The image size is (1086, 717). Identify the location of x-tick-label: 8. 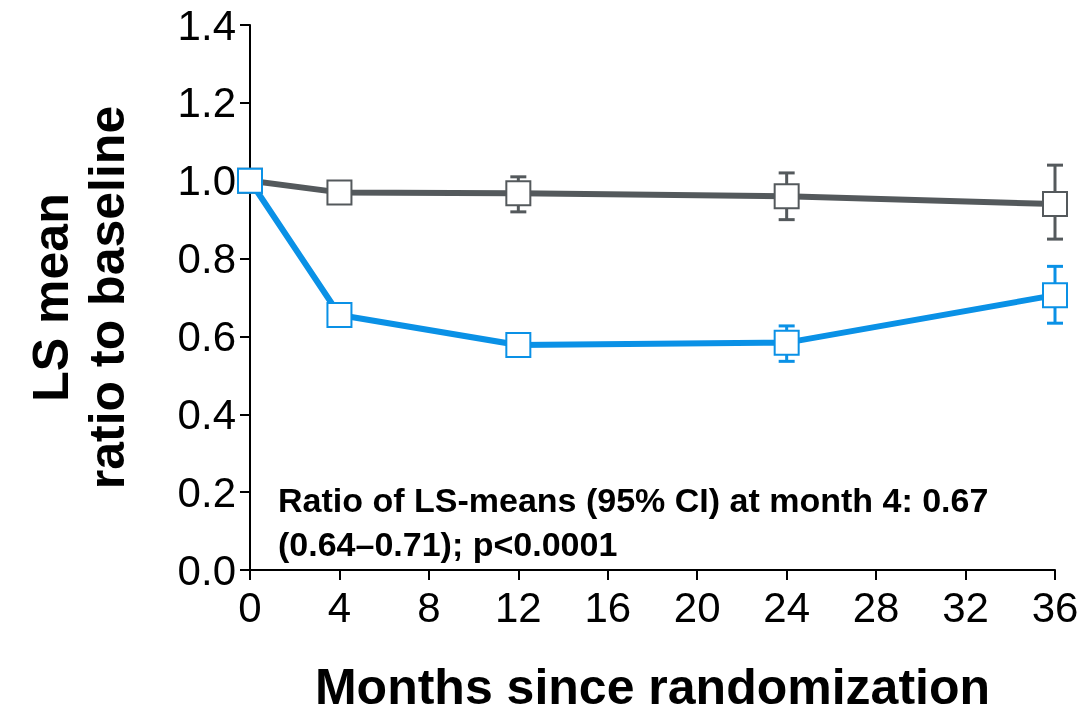
(429, 607).